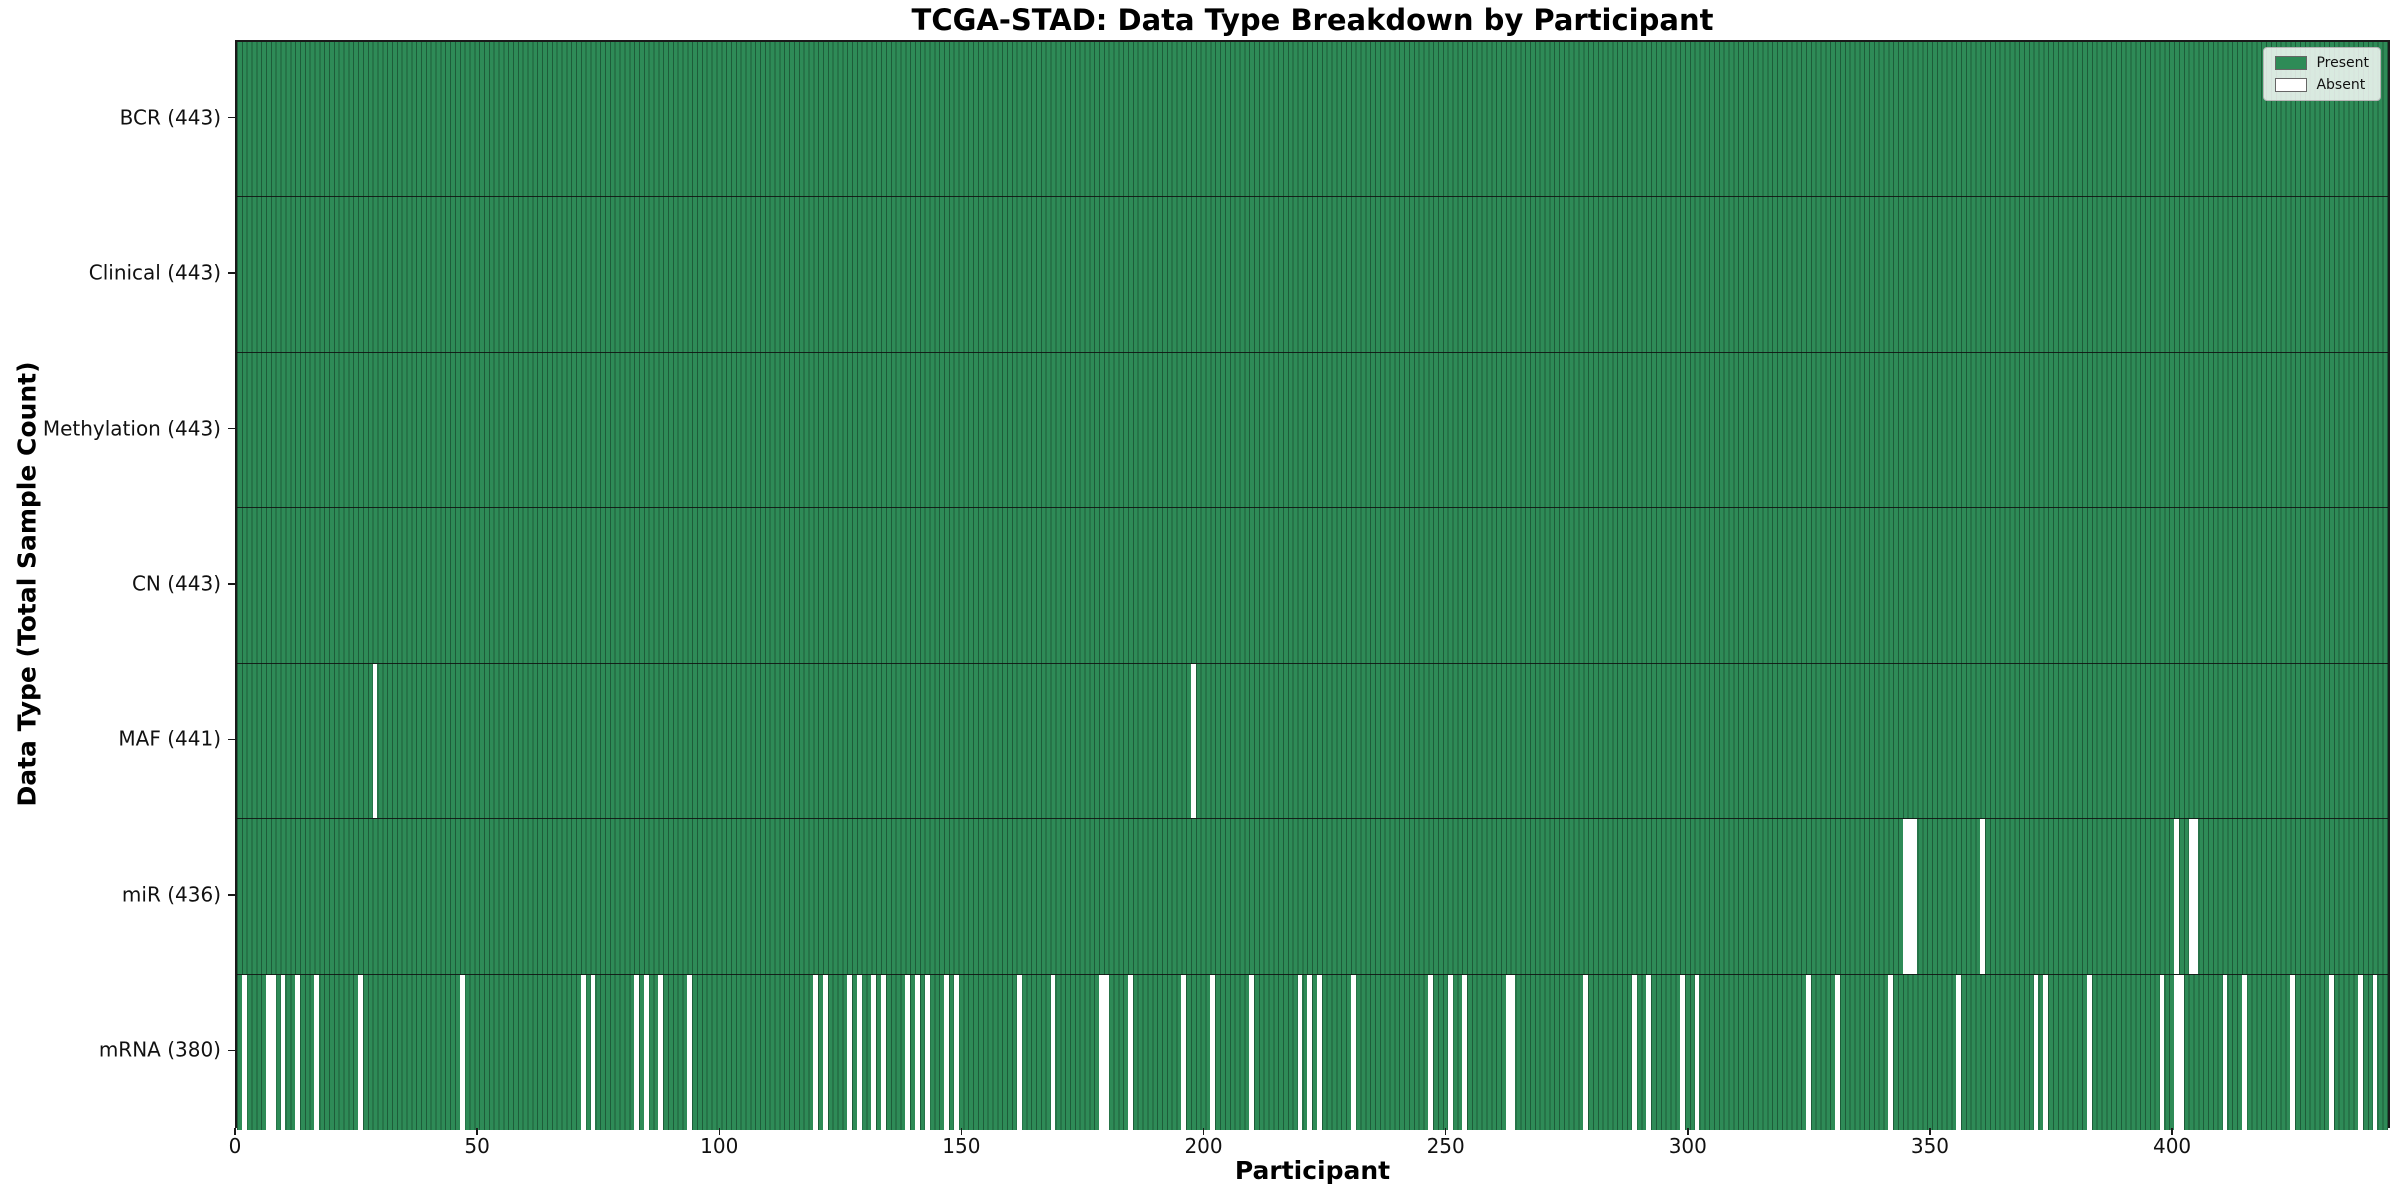 Image resolution: width=2400 pixels, height=1200 pixels. Describe the element at coordinates (2291, 85) in the screenshot. I see `absent-swatch` at that location.